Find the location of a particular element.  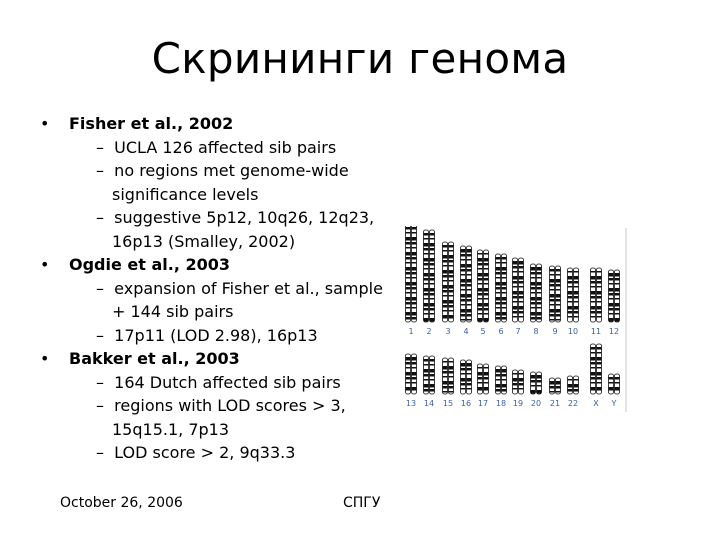

bullet-item: • Fisher et al., 2002 is located at coordinates (215, 124).